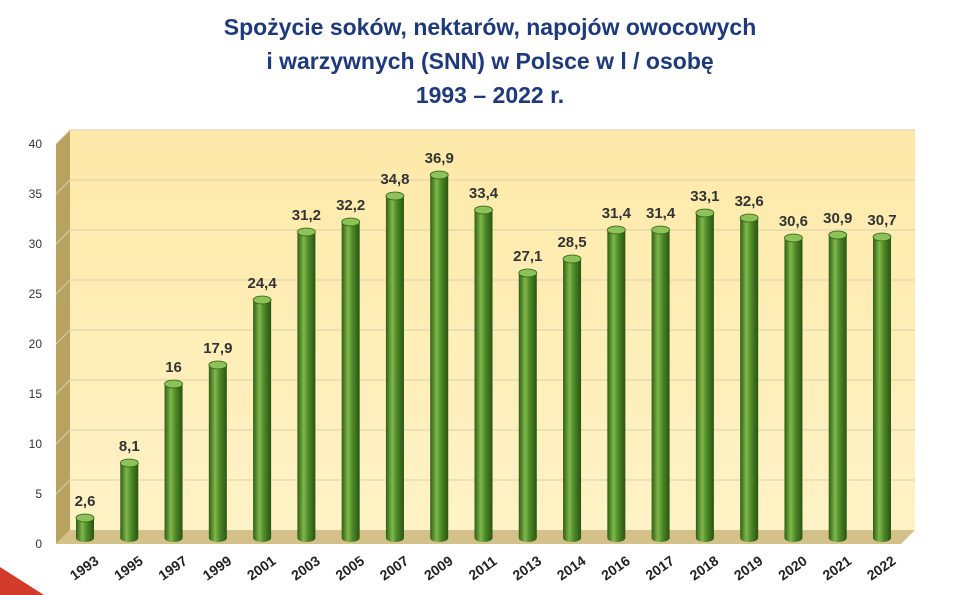 The width and height of the screenshot is (980, 595). Describe the element at coordinates (36, 194) in the screenshot. I see `y-tick-label: 35` at that location.